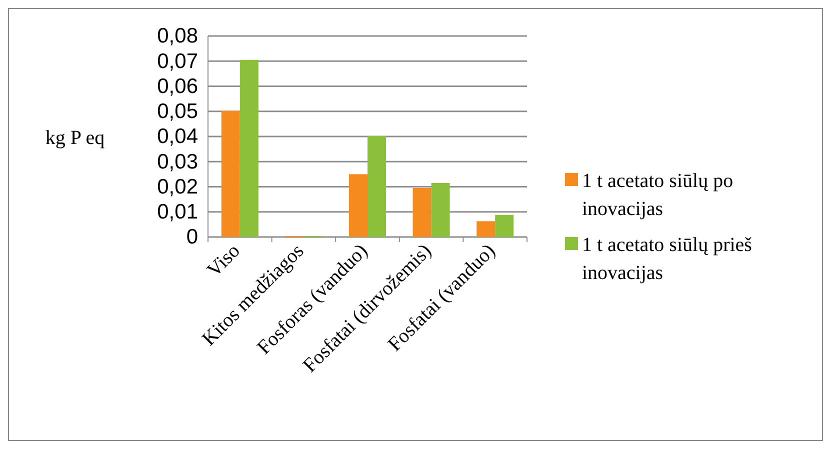 Image resolution: width=832 pixels, height=455 pixels. I want to click on legend-label: 1 t acetato siūlų prieš inovacijas, so click(667, 259).